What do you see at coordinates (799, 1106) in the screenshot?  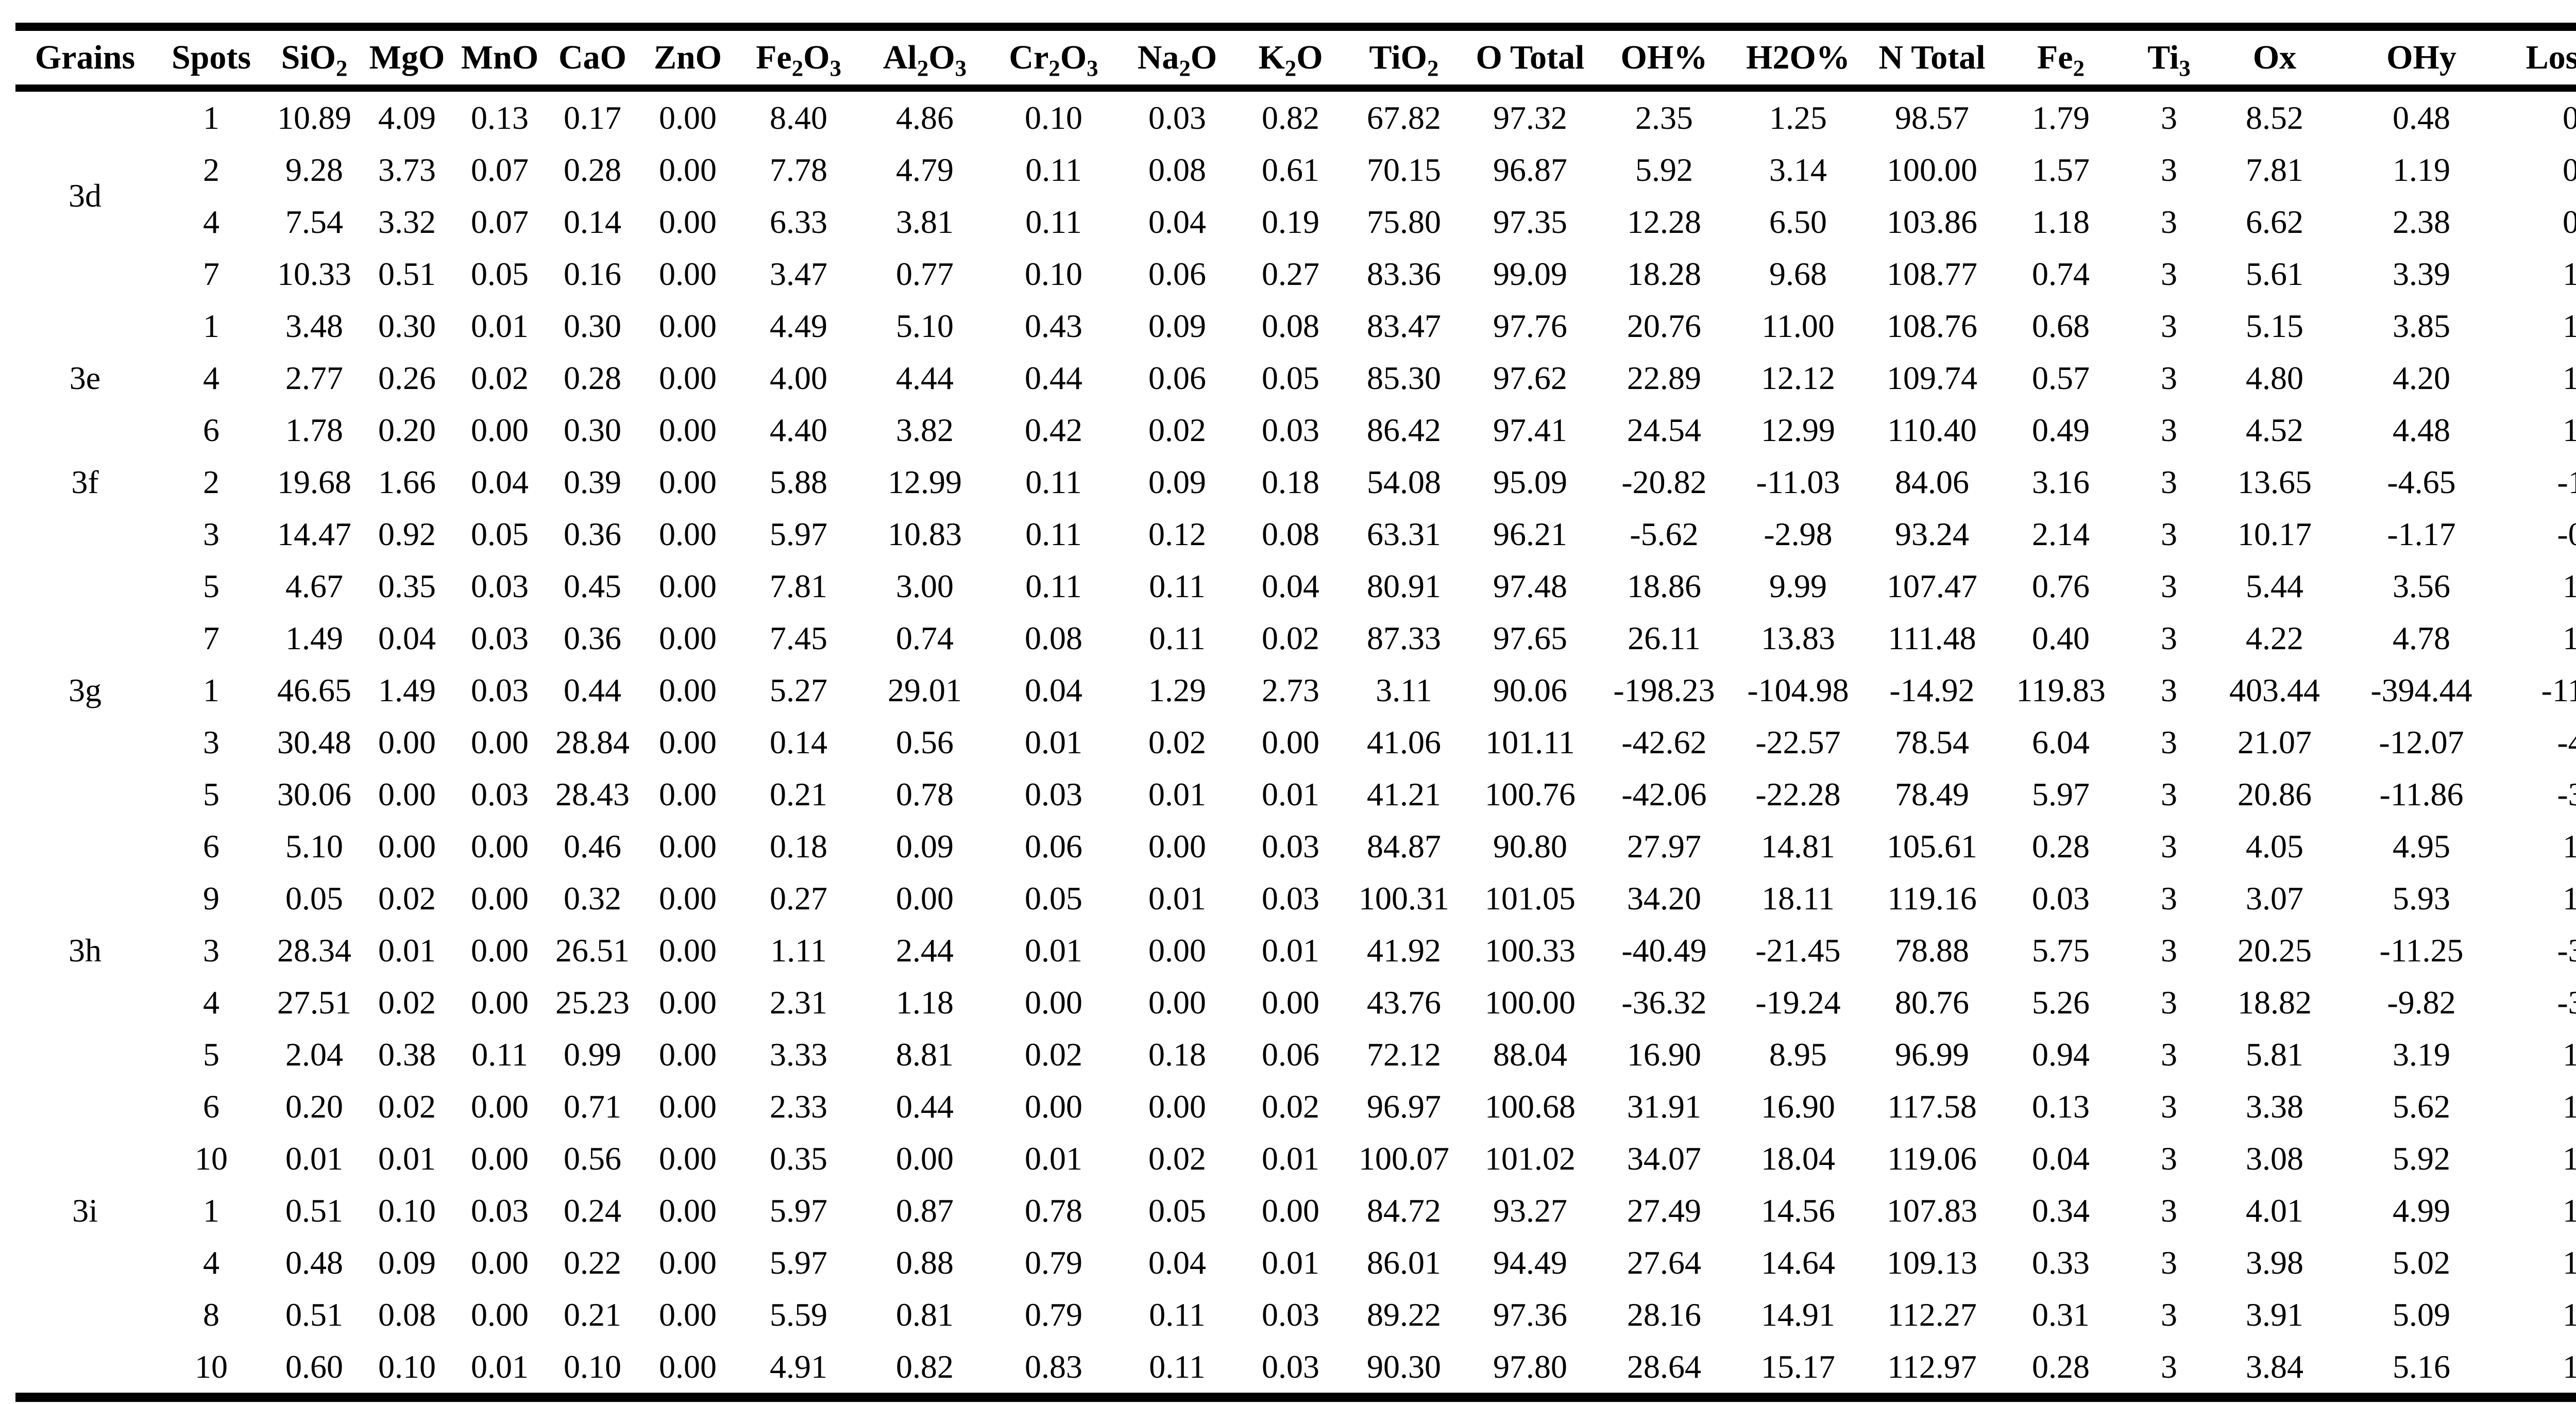 I see `cell-fe2o3: 2.33` at bounding box center [799, 1106].